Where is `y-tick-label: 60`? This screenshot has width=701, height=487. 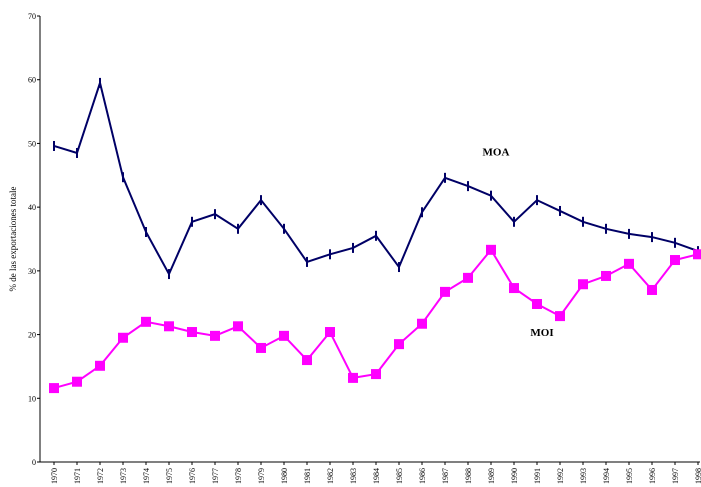
y-tick-label: 60 is located at coordinates (32, 80).